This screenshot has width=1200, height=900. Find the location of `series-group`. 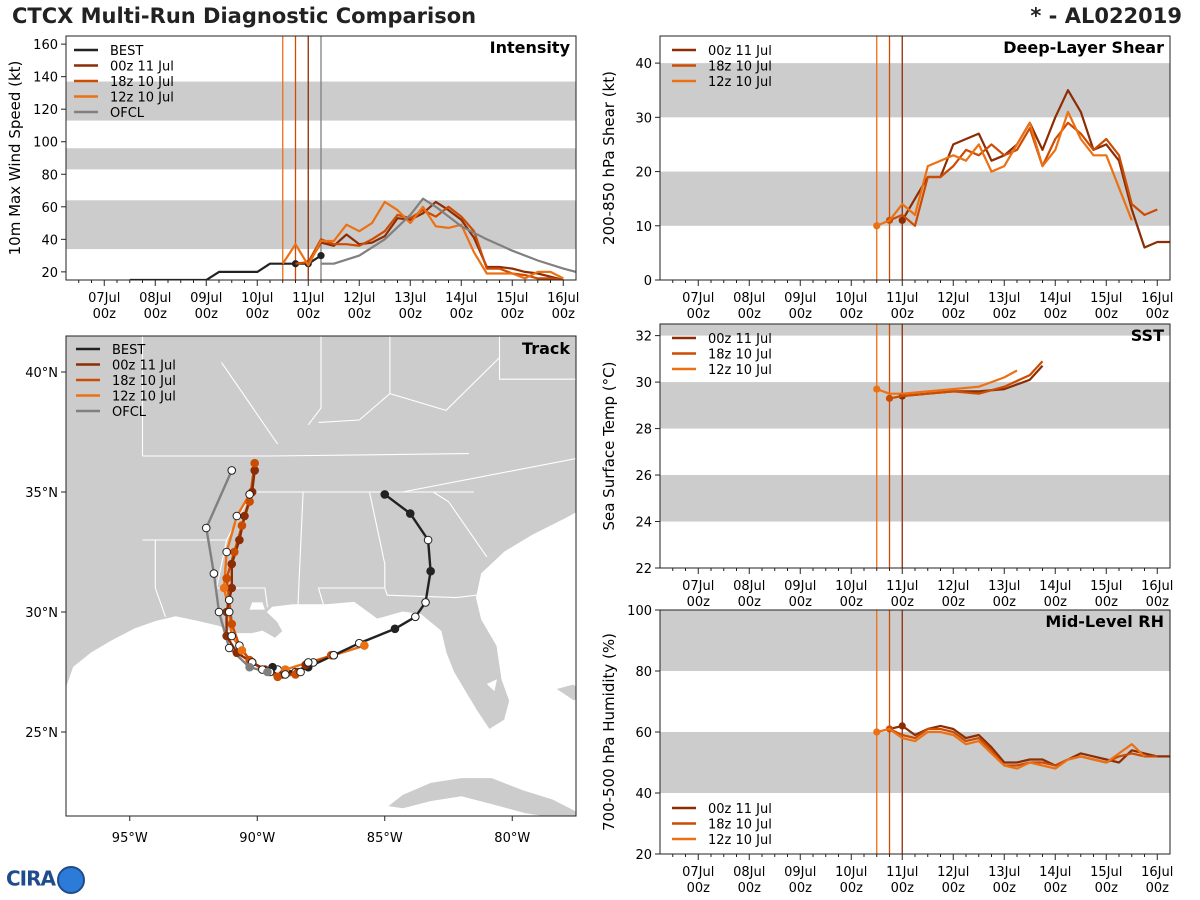

series-group is located at coordinates (352, 238).